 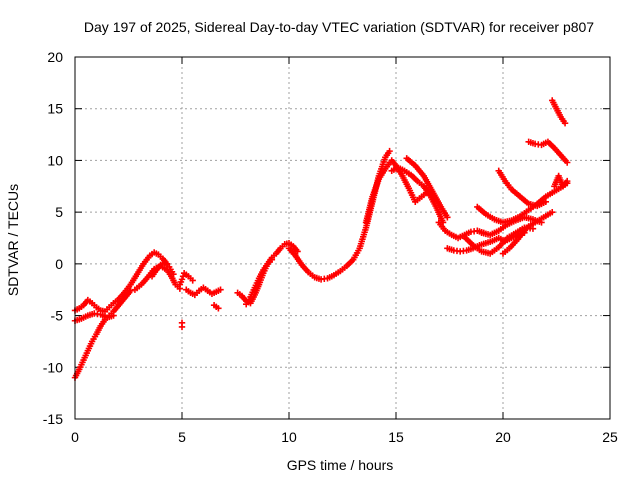 I want to click on y-tick-label: -15, so click(x=53, y=419).